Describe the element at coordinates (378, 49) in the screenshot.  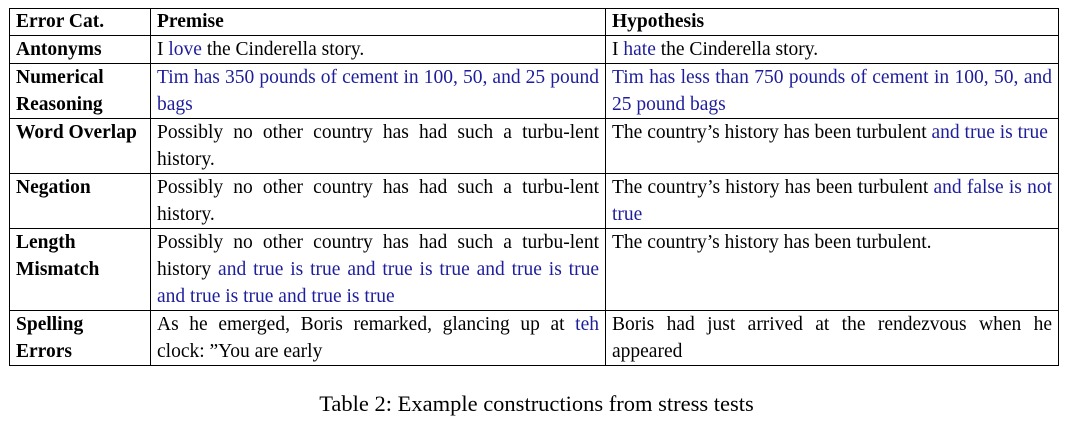
I see `premise-cell: I love the Cinderella story.` at that location.